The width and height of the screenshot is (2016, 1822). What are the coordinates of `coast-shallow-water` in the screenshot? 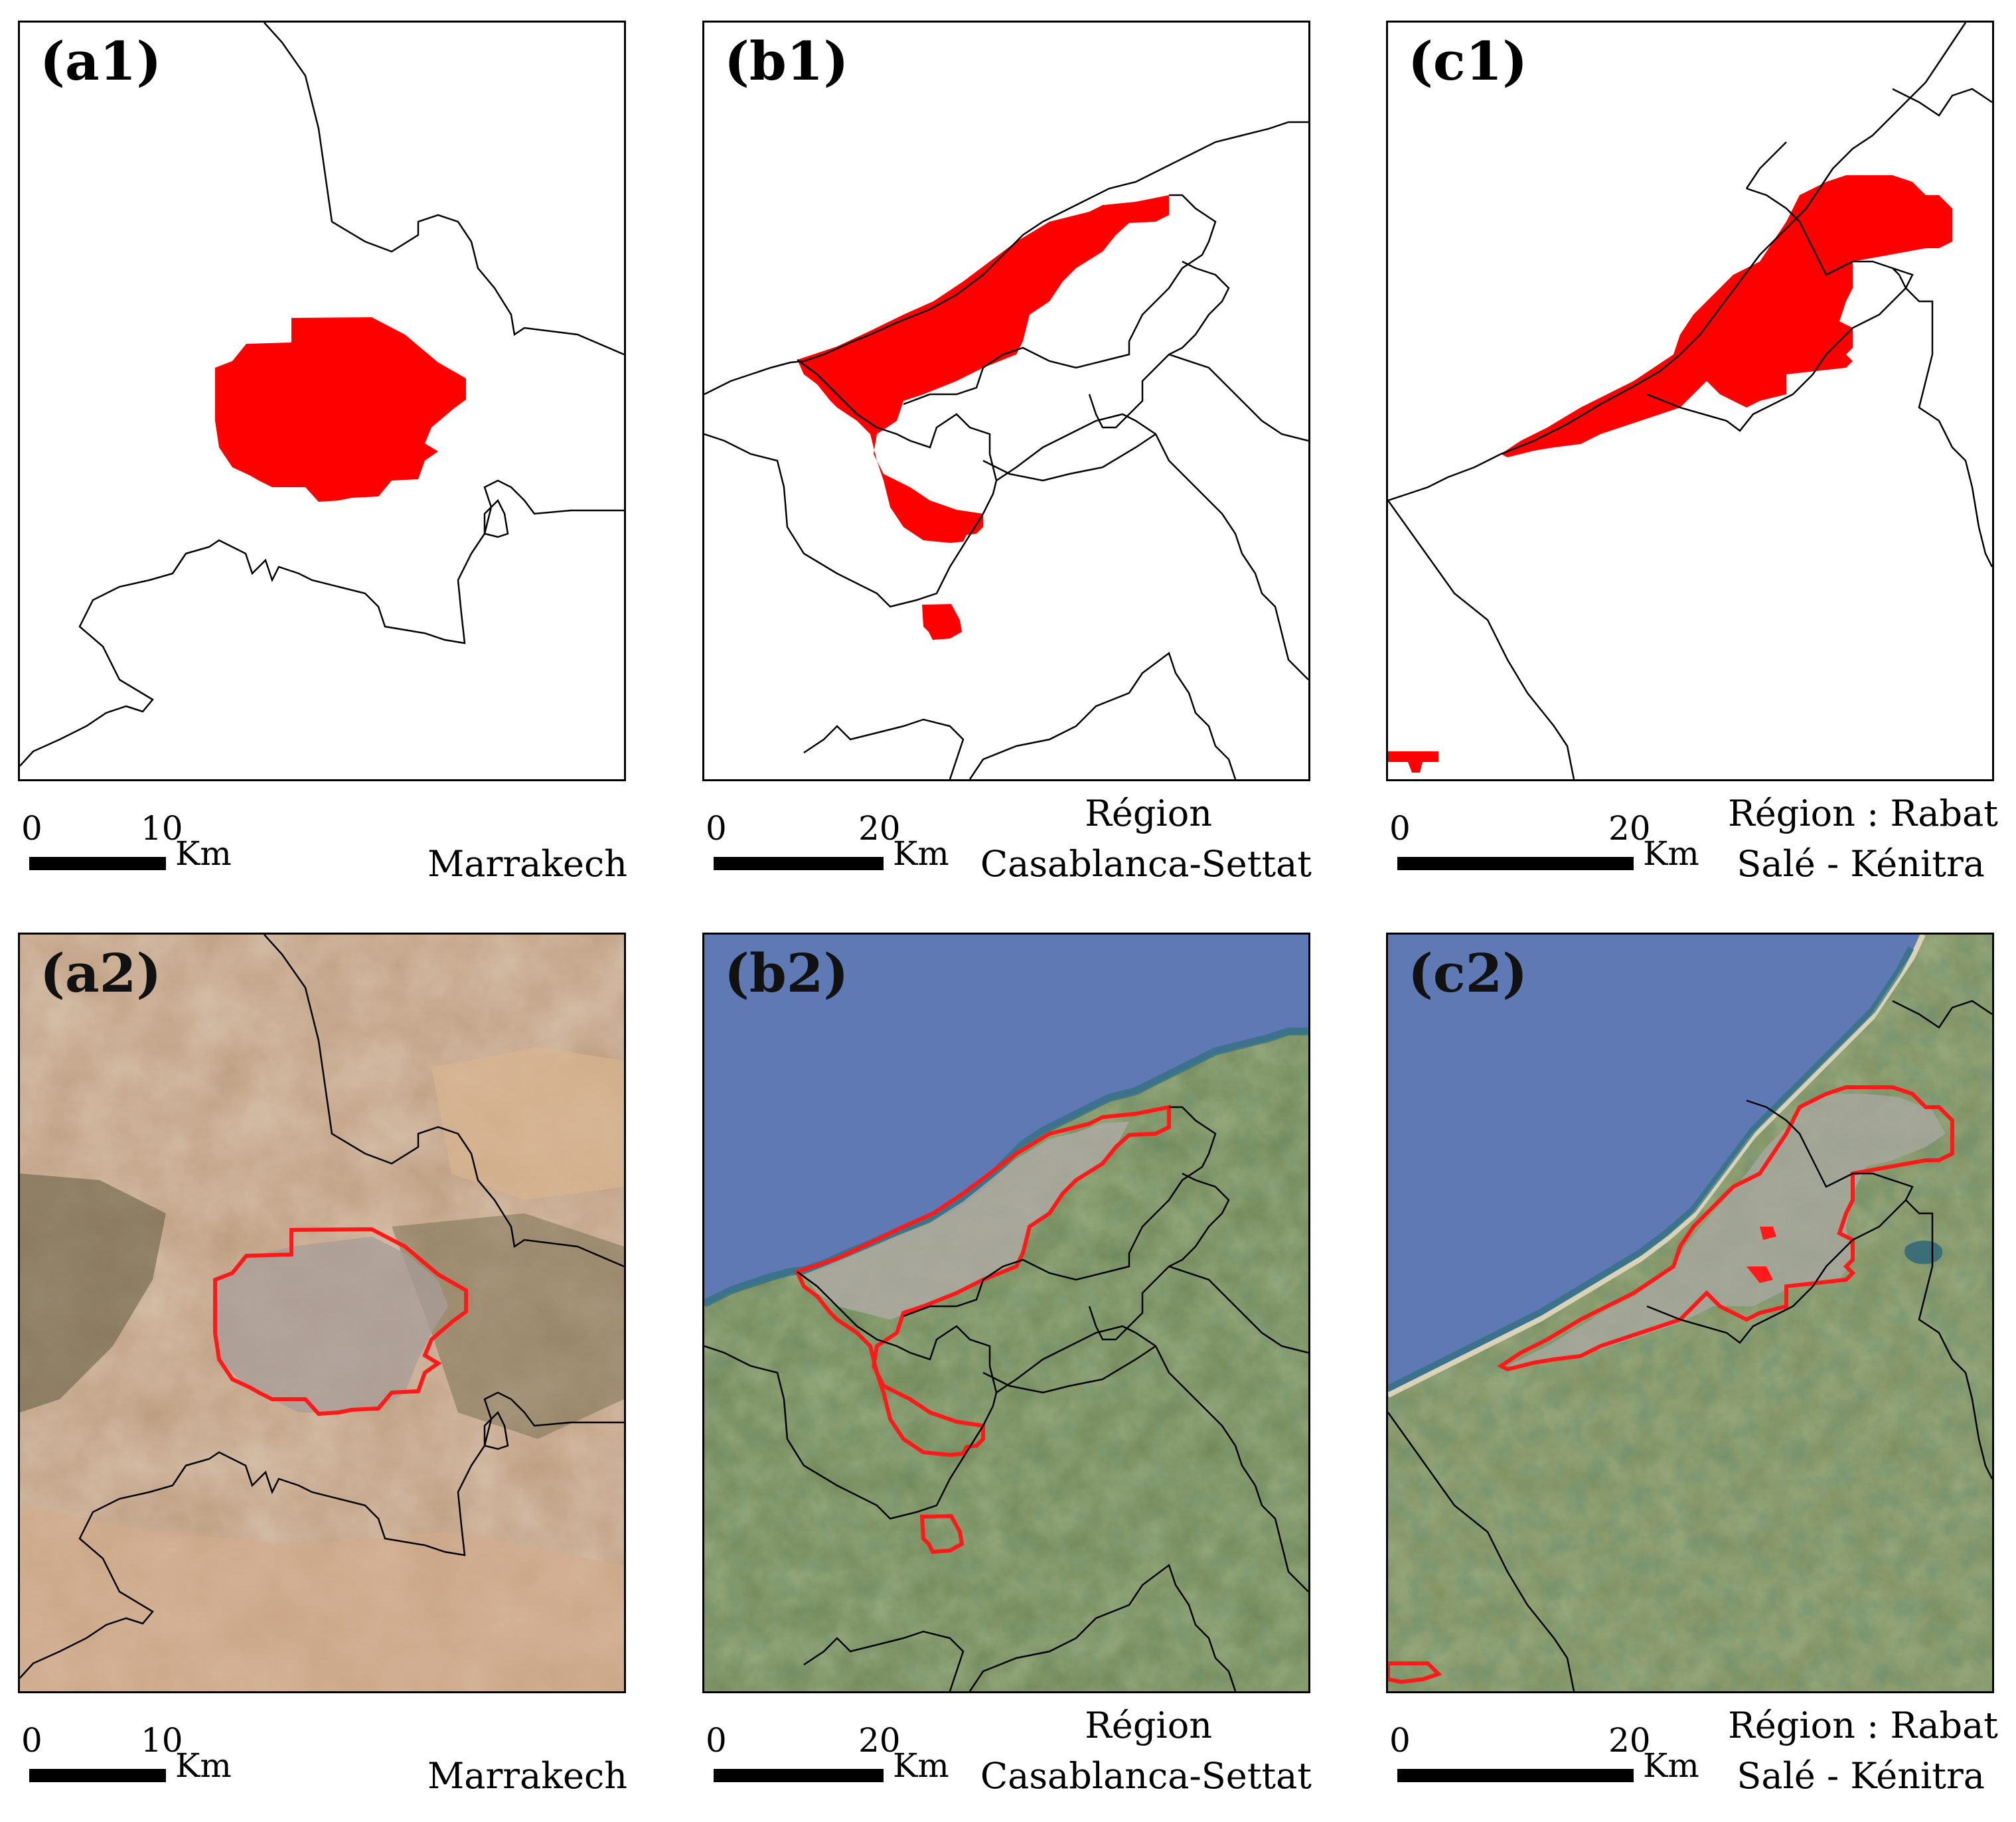 It's located at (1651, 1169).